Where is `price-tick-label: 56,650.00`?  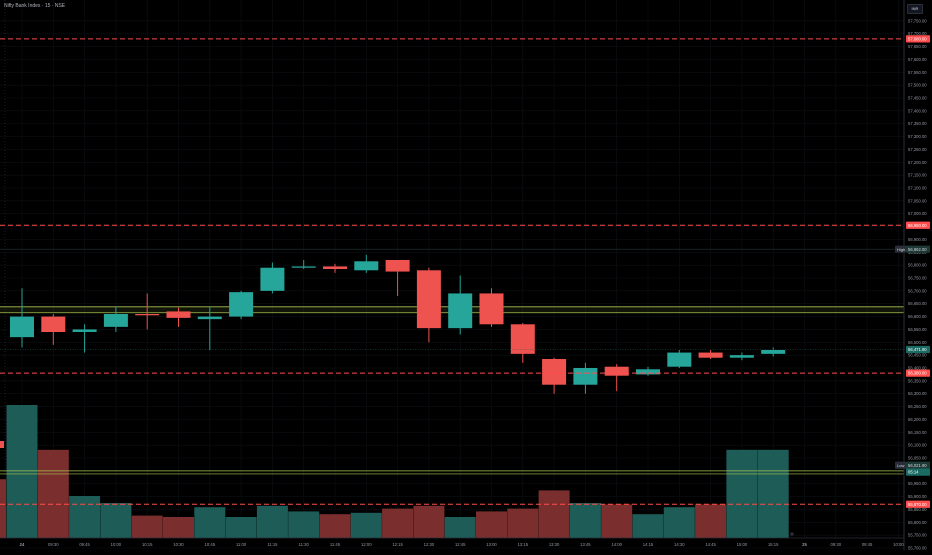 price-tick-label: 56,650.00 is located at coordinates (917, 303).